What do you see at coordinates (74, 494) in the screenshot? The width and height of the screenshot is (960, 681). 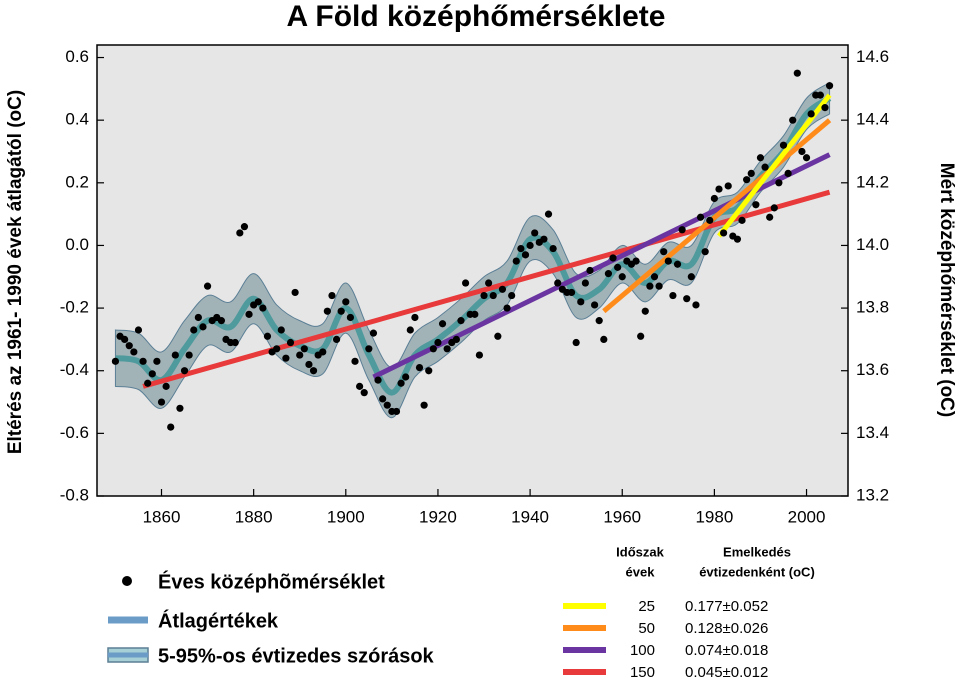 I see `y-tick-label: -0.8` at bounding box center [74, 494].